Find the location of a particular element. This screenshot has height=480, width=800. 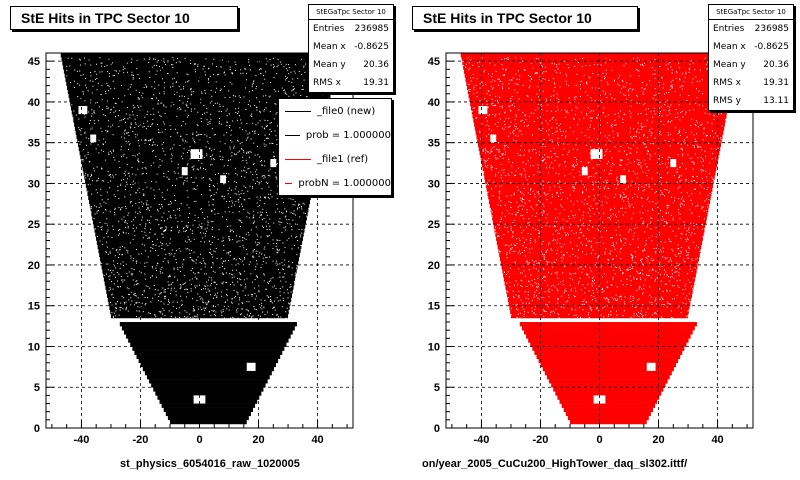

stats-label: Mean x is located at coordinates (329, 47).